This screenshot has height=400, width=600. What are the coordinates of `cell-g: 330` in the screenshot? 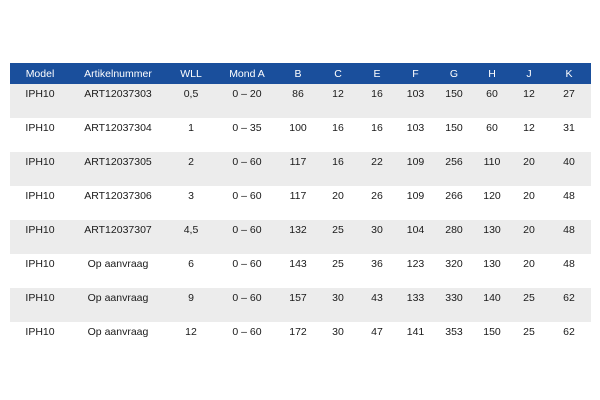 It's located at (454, 298).